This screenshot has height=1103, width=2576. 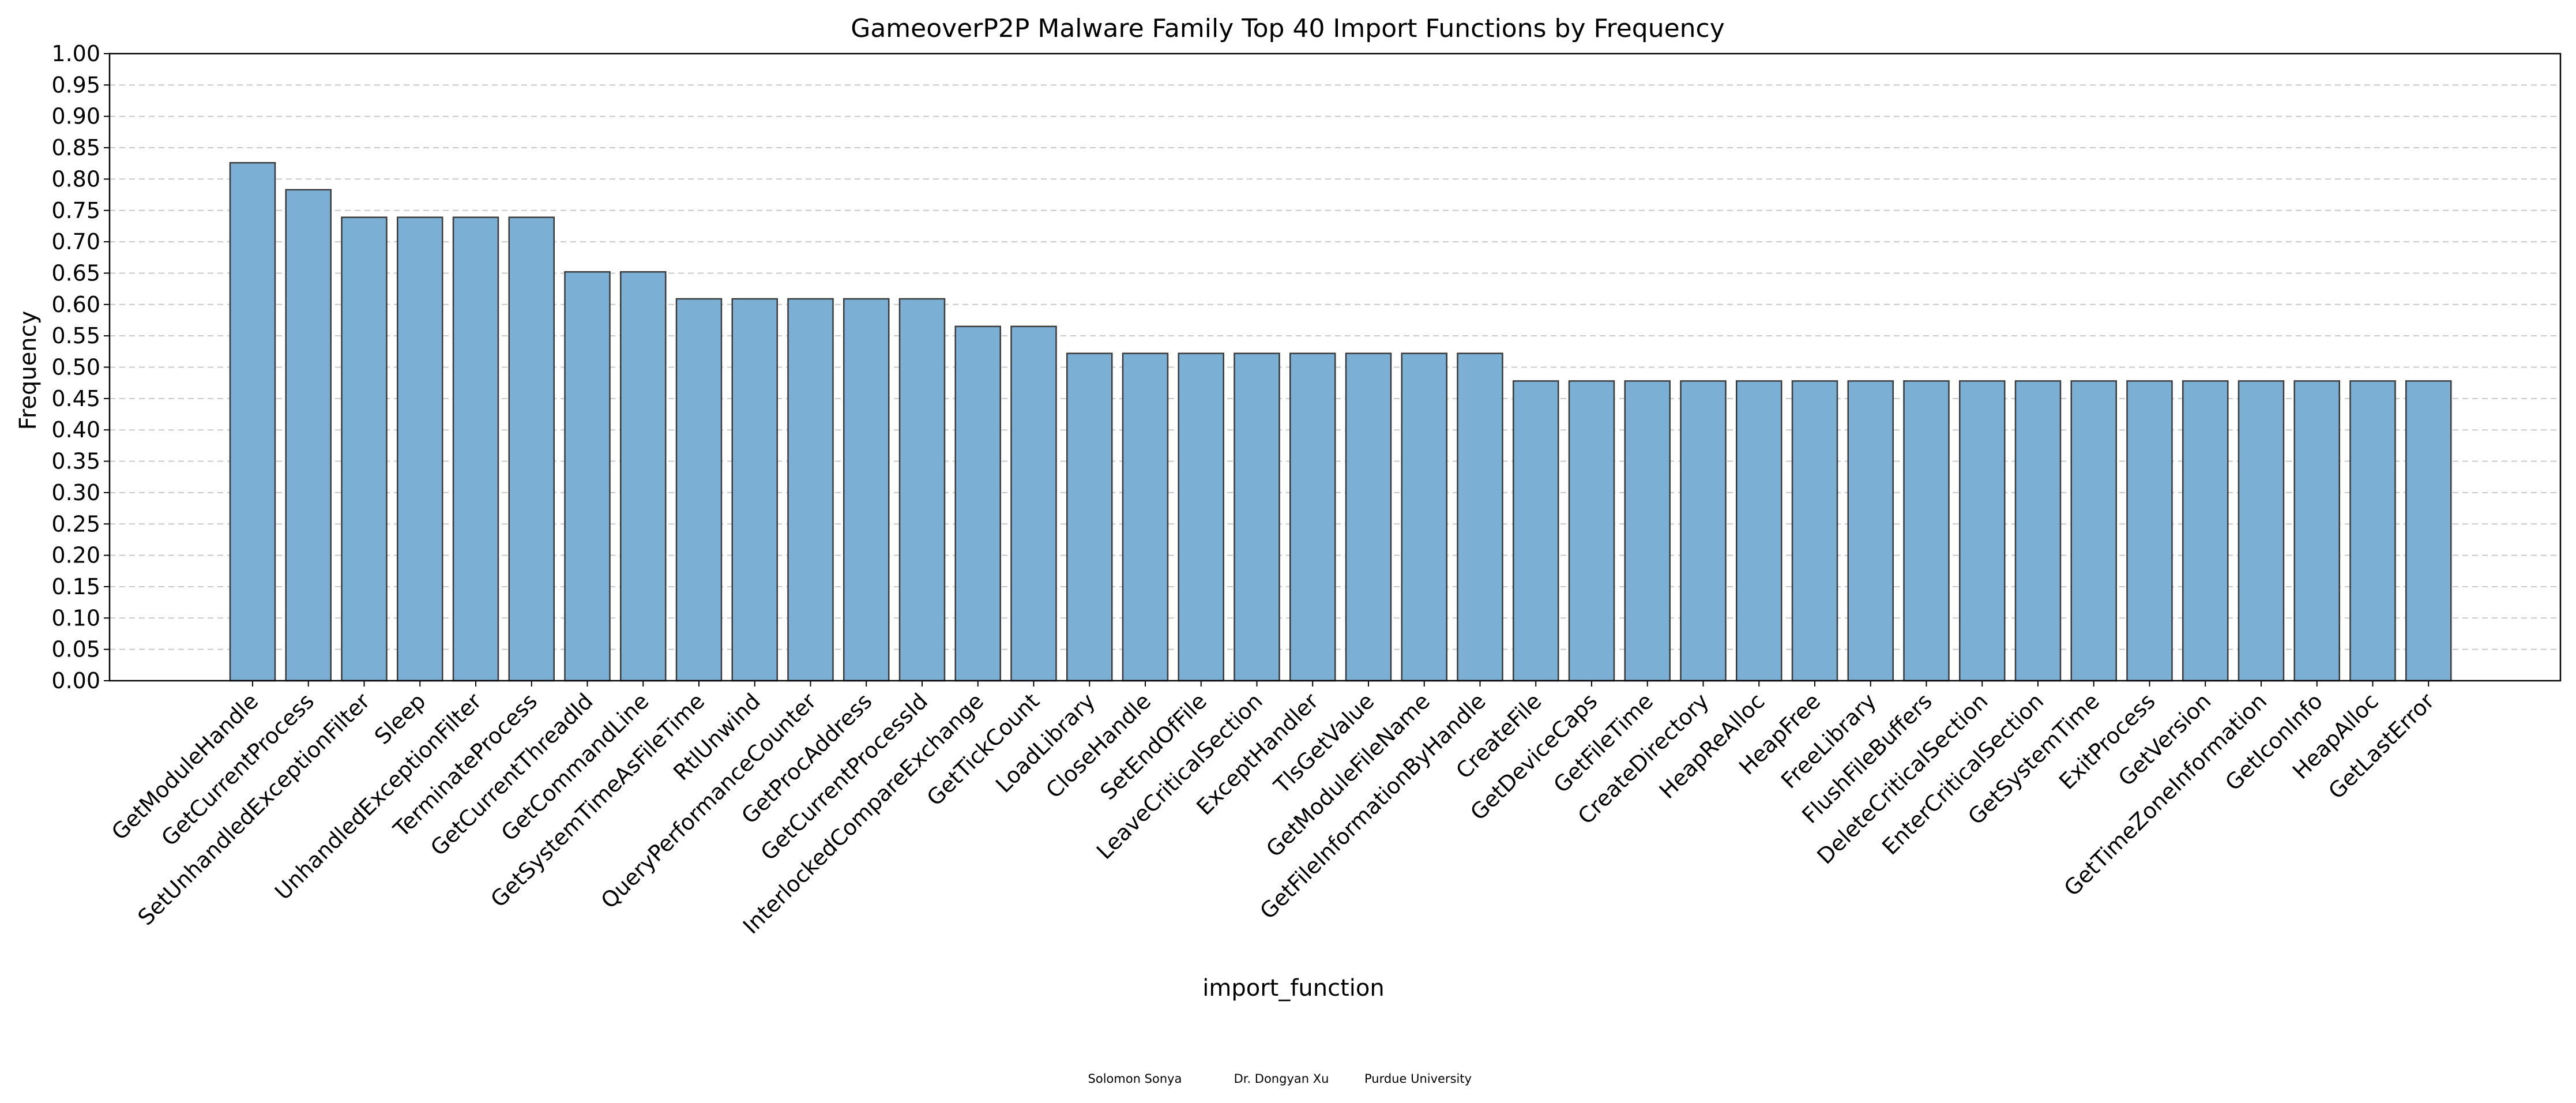 What do you see at coordinates (75, 492) in the screenshot?
I see `y-tick-label: 0.30` at bounding box center [75, 492].